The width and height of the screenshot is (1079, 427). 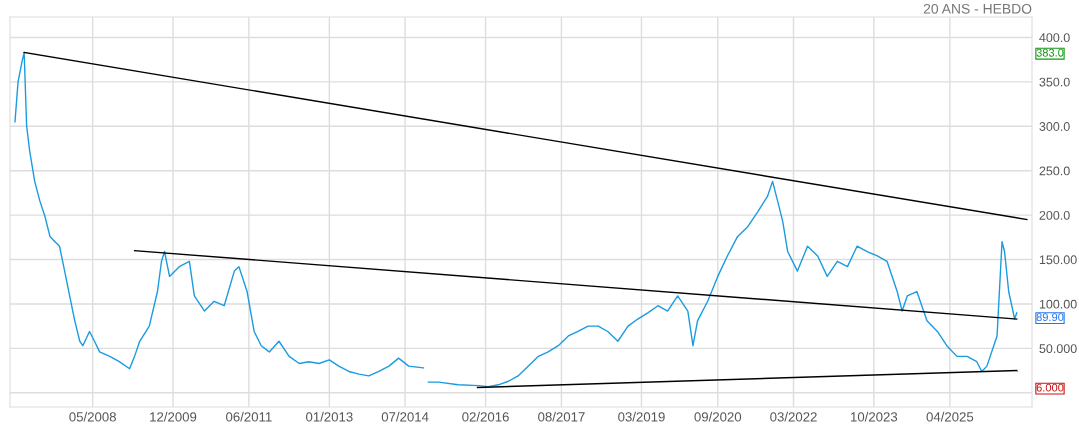 I want to click on x-tick-label: 01/2013, so click(x=329, y=416).